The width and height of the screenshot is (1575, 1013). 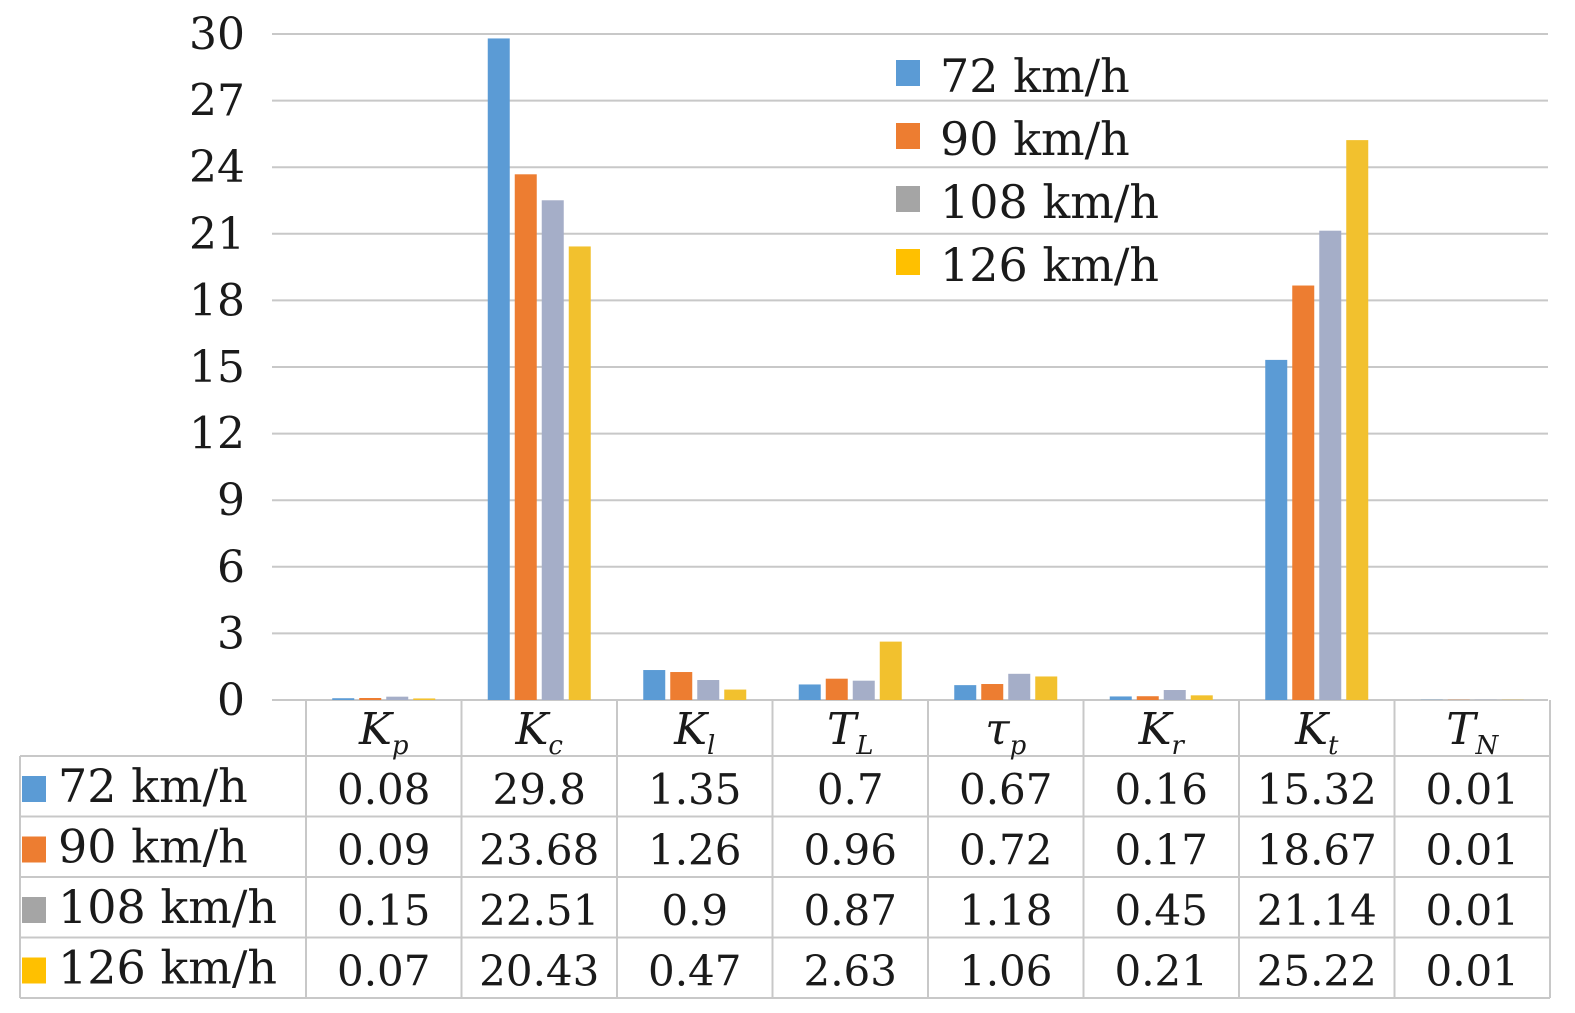 What do you see at coordinates (850, 850) in the screenshot?
I see `table-cell: 0.96` at bounding box center [850, 850].